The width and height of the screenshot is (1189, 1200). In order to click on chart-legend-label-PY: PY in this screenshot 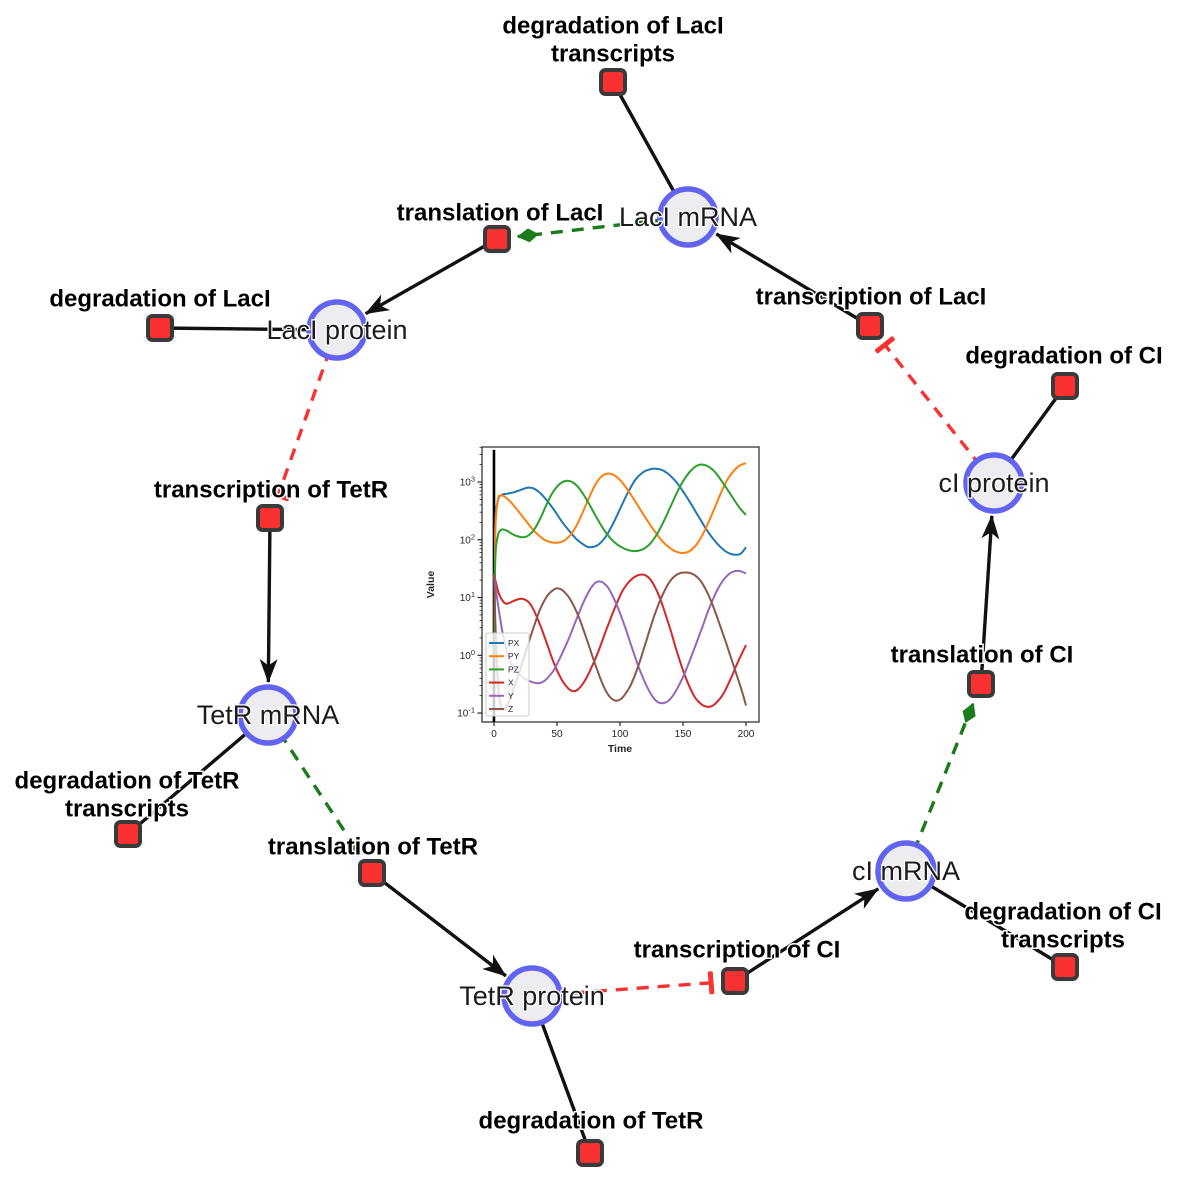, I will do `click(514, 656)`.